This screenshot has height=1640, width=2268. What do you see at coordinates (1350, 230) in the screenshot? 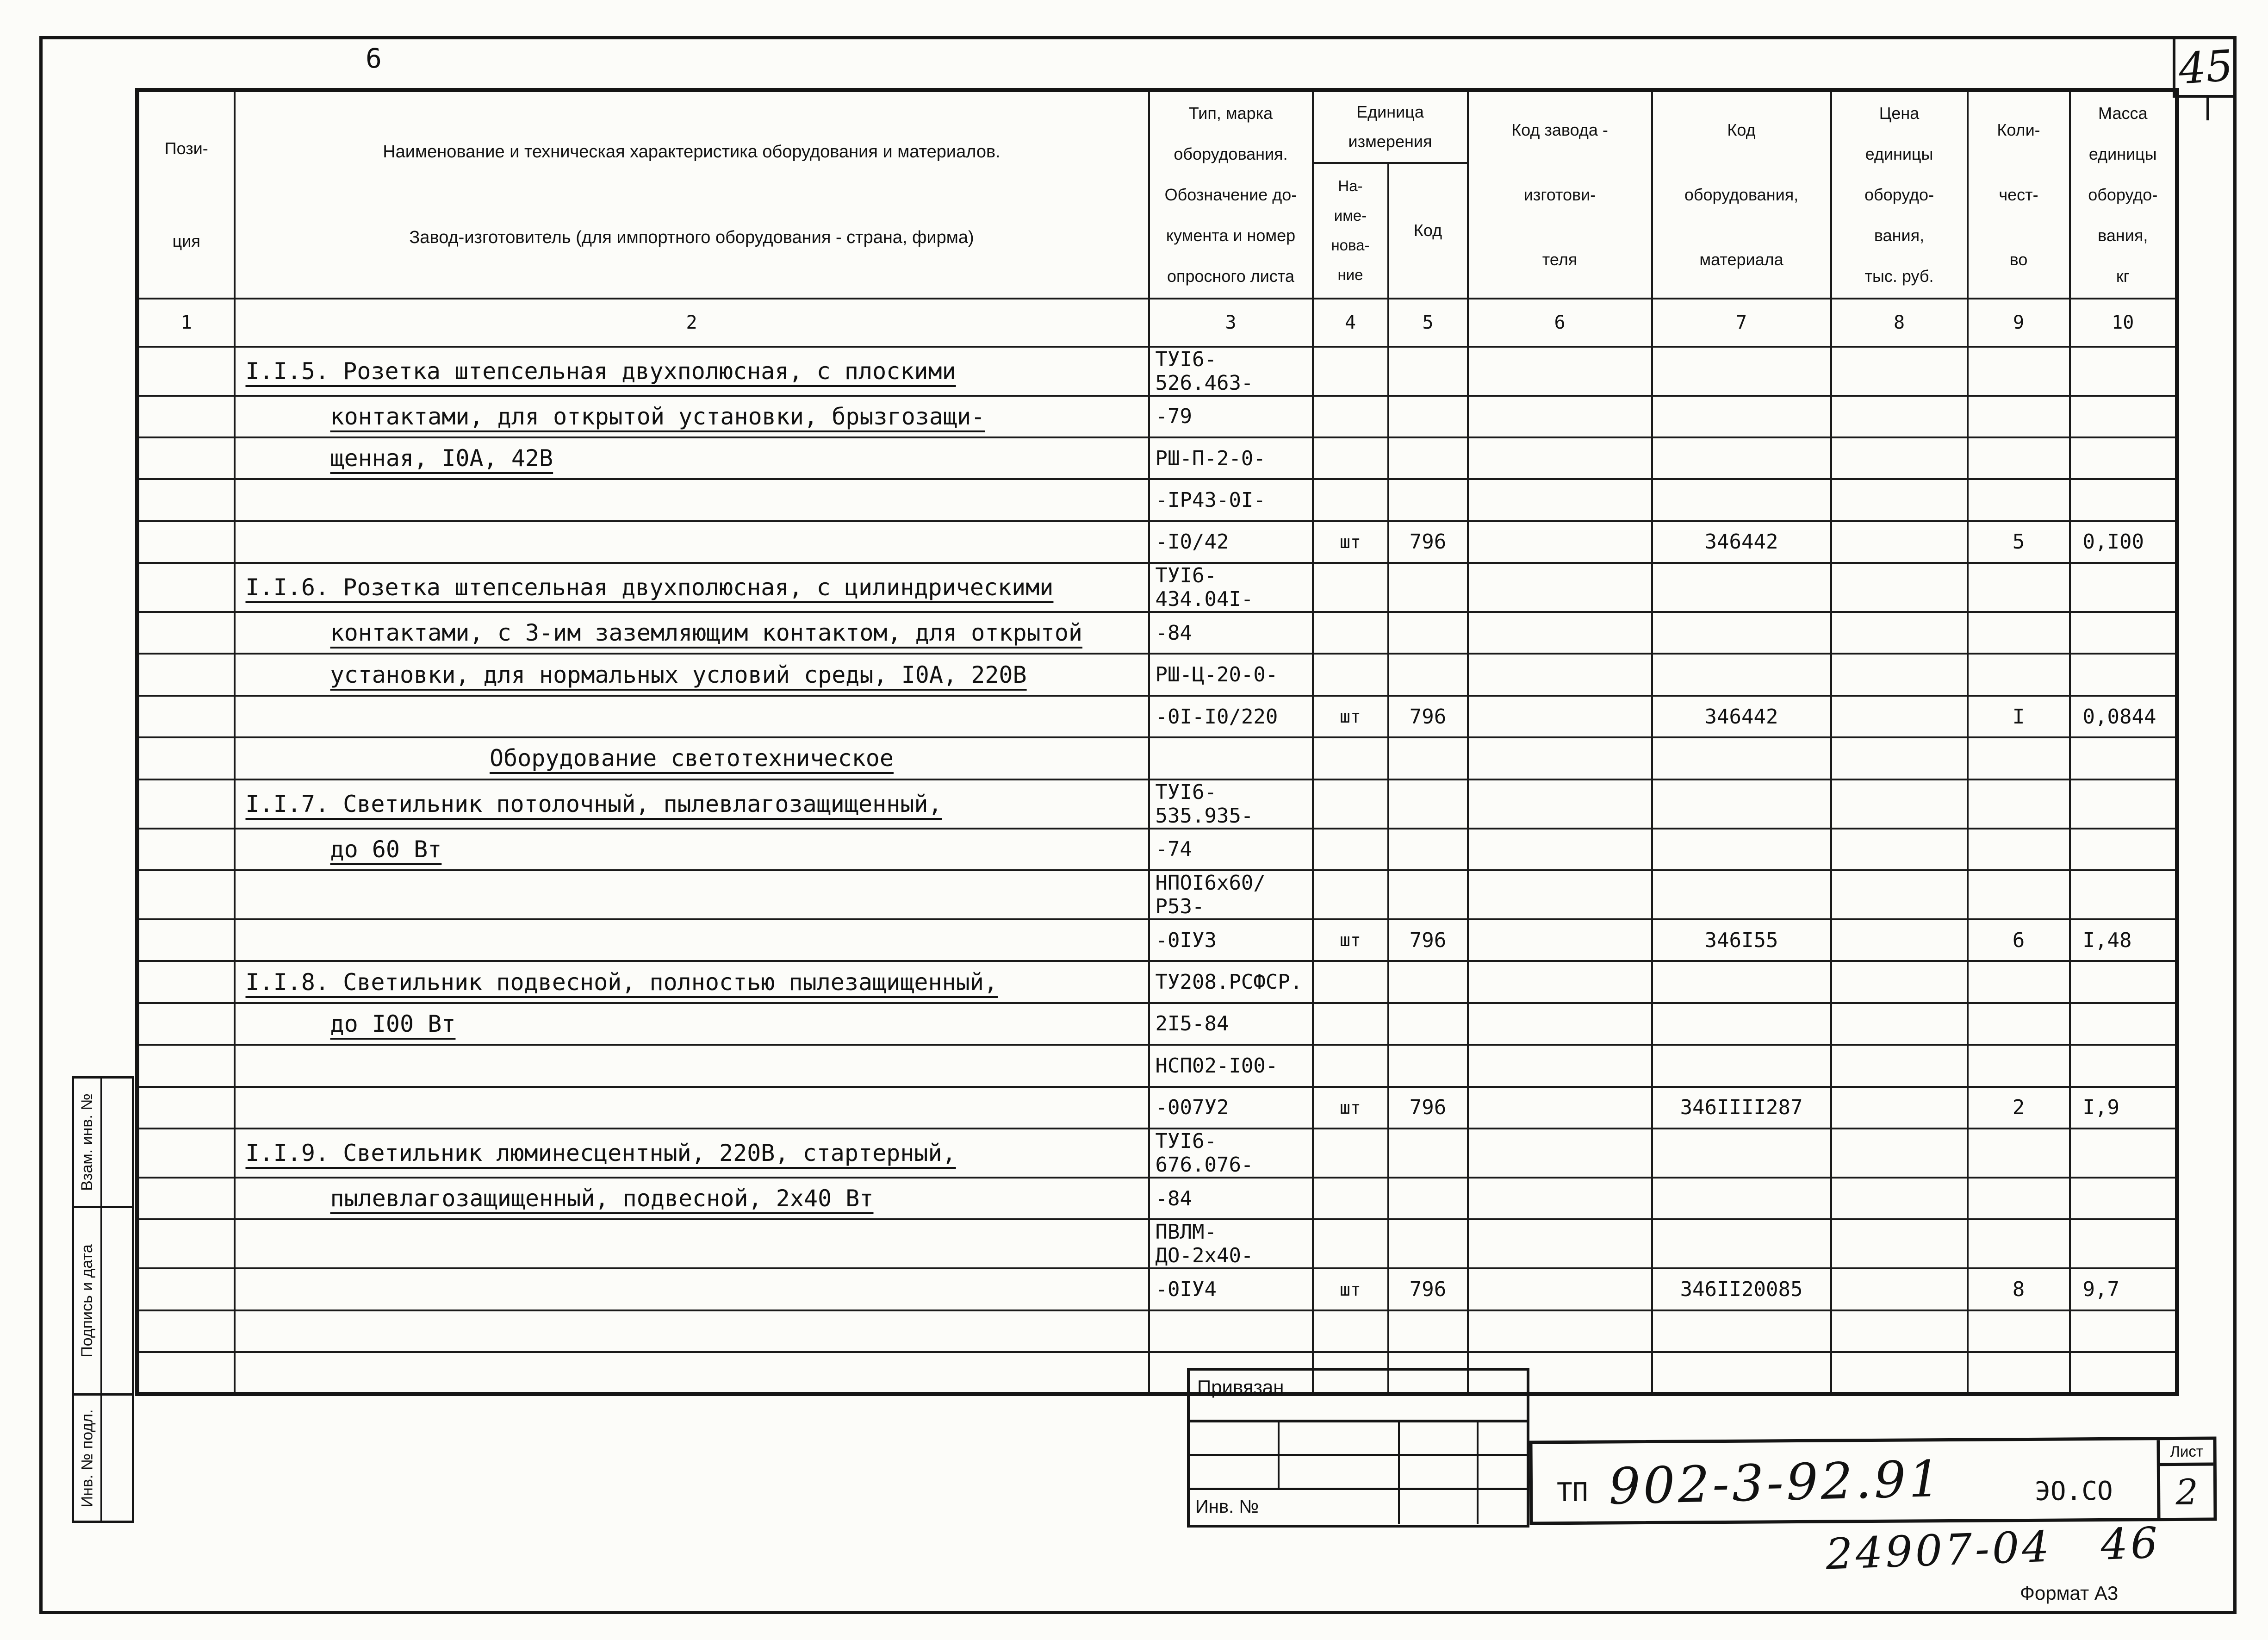
I see `header-unit-name: На- име- нова- ние` at bounding box center [1350, 230].